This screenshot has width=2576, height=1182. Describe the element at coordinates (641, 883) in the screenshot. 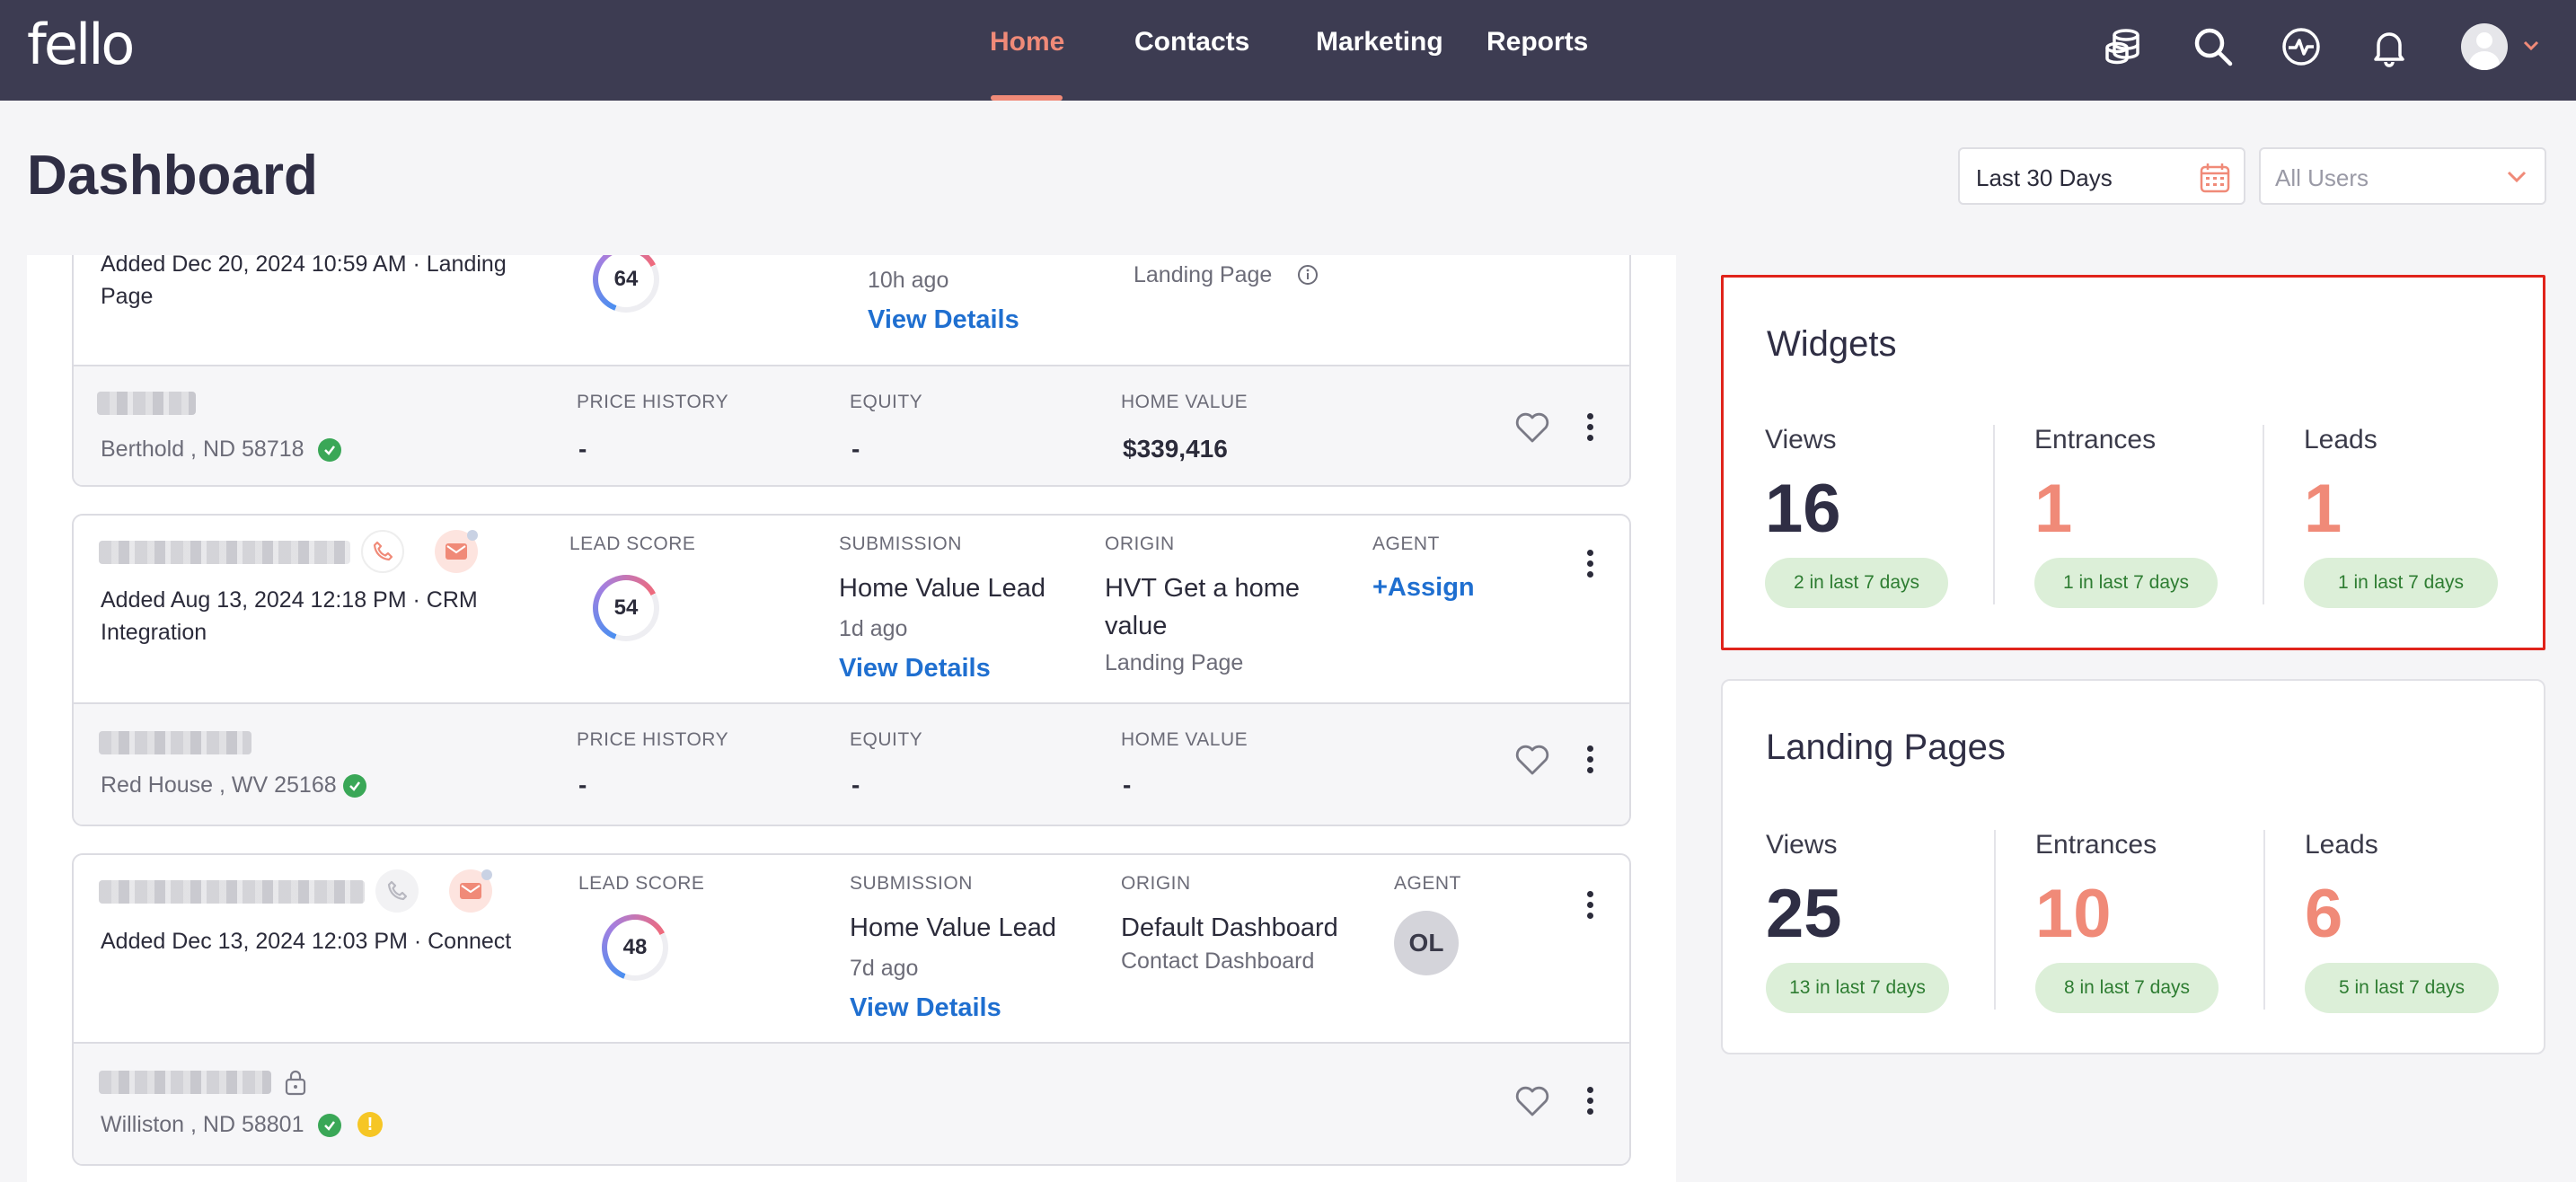

I see `lead-score-label: LEAD SCORE` at that location.